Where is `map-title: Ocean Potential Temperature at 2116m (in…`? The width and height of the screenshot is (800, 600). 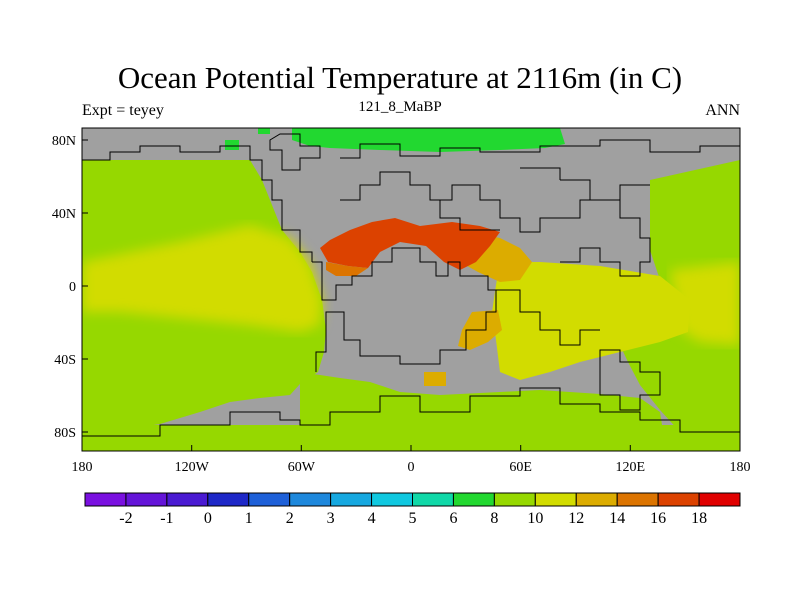
map-title: Ocean Potential Temperature at 2116m (in… is located at coordinates (400, 77).